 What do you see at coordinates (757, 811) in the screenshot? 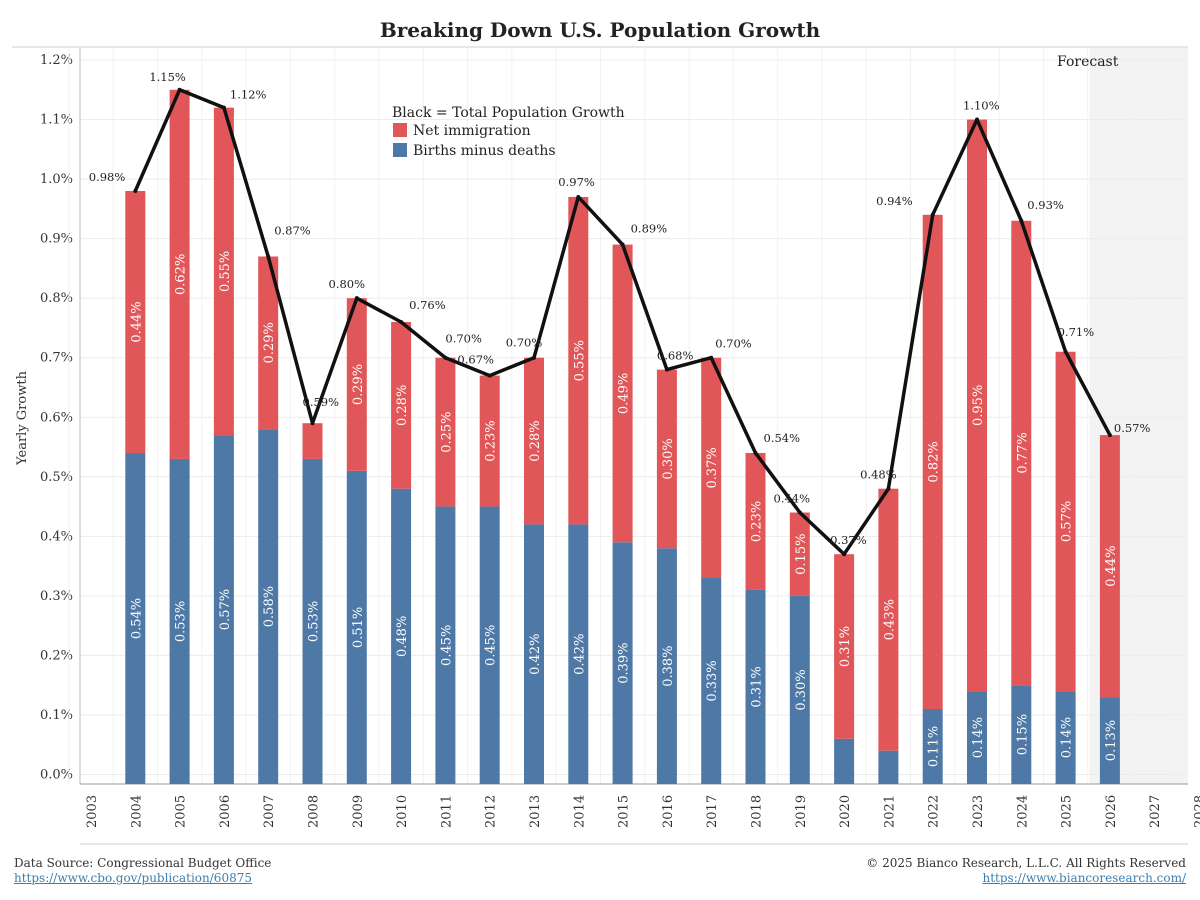
I see `x-tick-label: 2018` at bounding box center [757, 811].